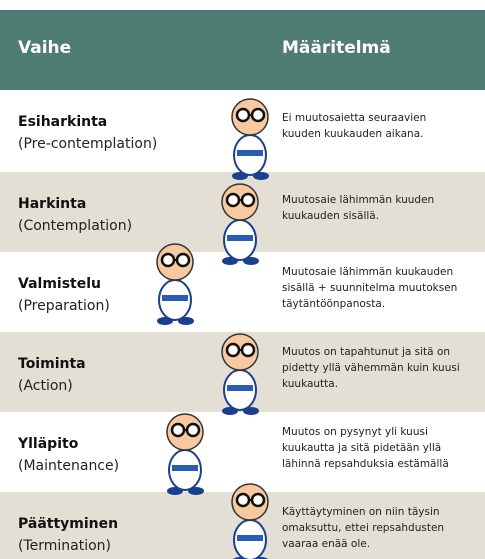  What do you see at coordinates (48, 444) in the screenshot?
I see `stage-name: Ylläpito` at bounding box center [48, 444].